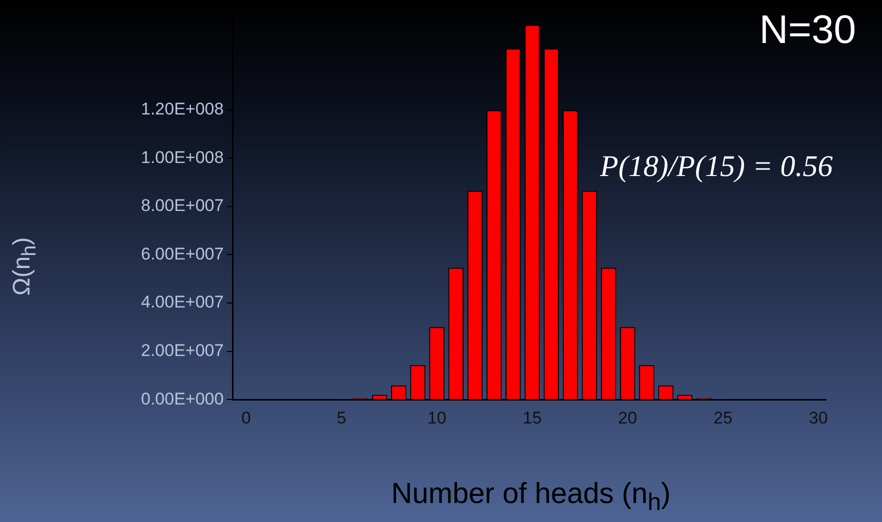  Describe the element at coordinates (182, 206) in the screenshot. I see `y-tick-label: 8.00E+007` at that location.